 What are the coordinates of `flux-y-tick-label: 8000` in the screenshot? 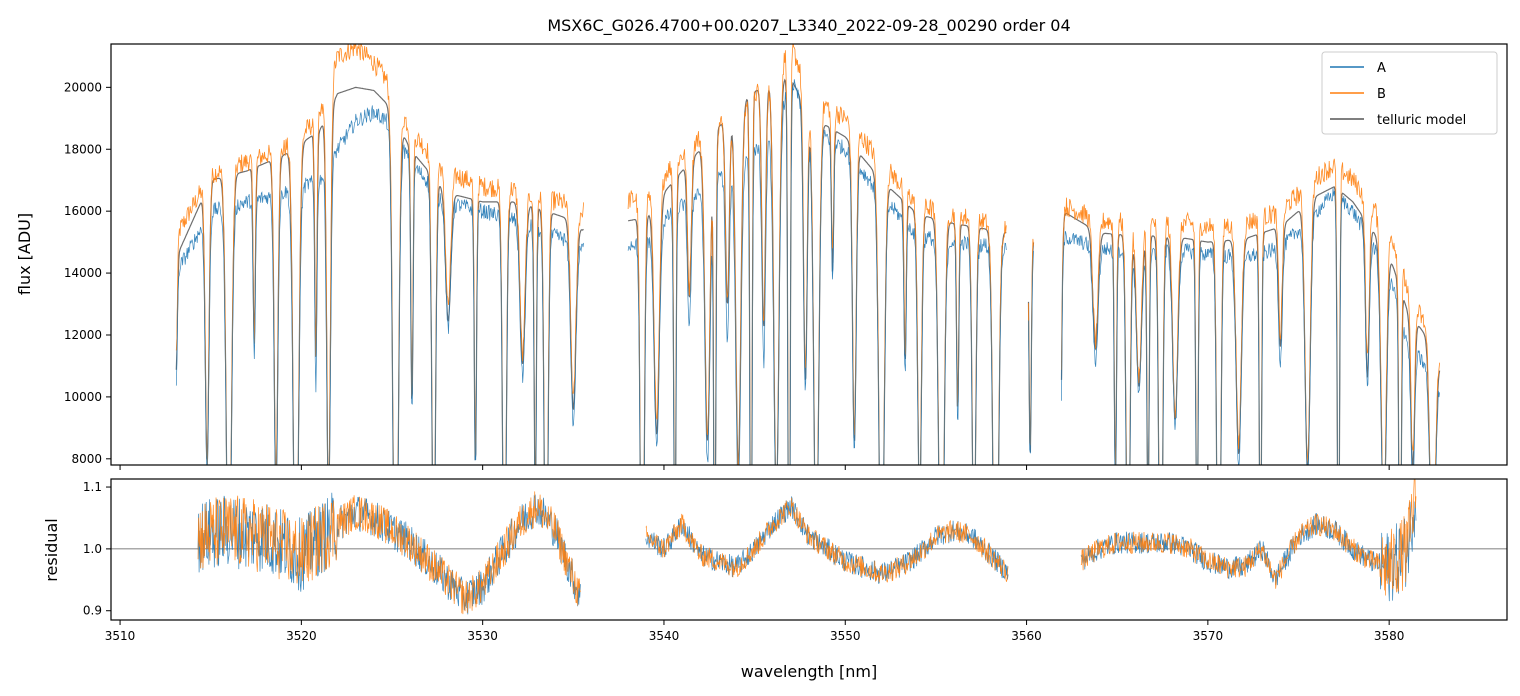 It's located at (86, 459).